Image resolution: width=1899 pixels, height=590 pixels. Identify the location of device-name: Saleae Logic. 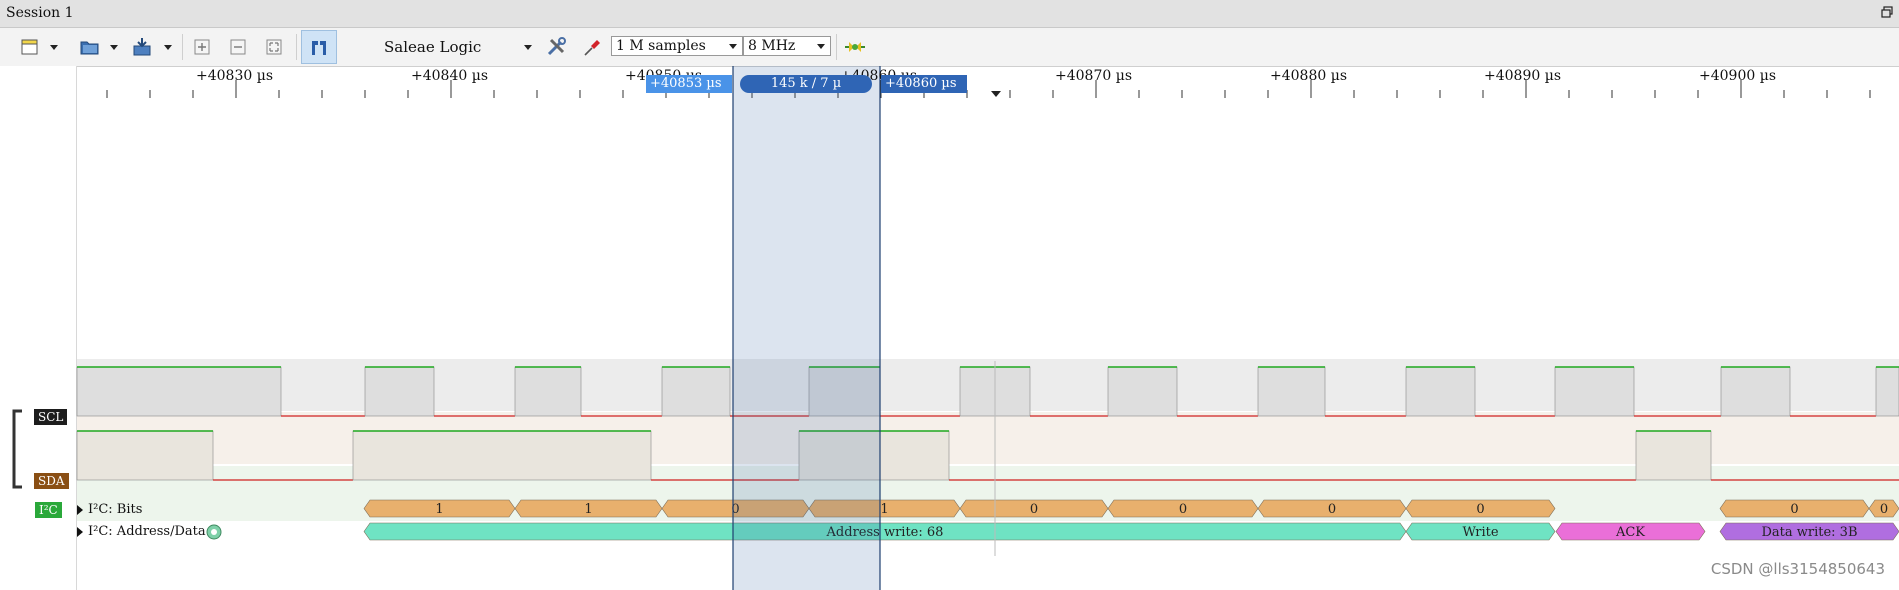
(433, 47).